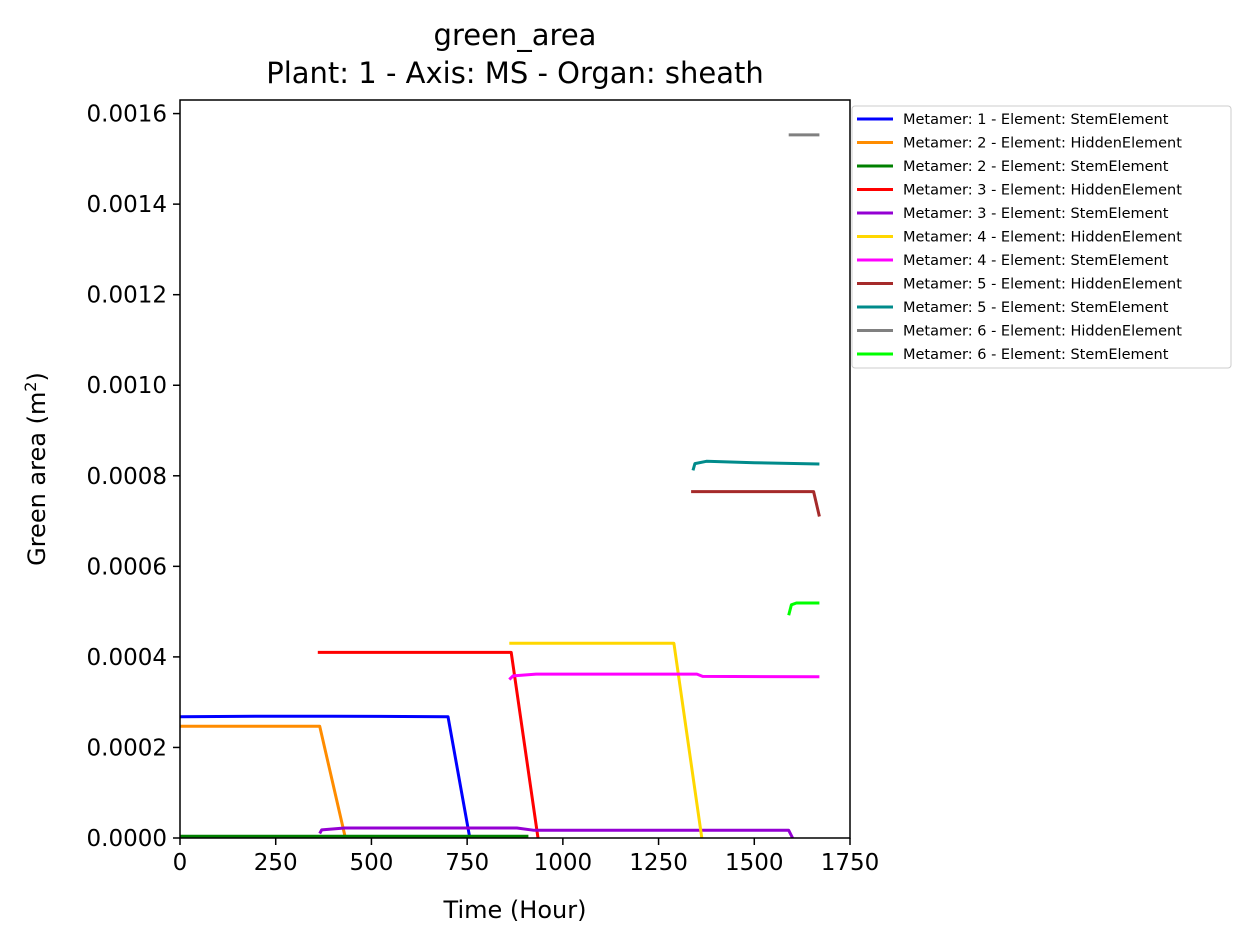  What do you see at coordinates (1036, 120) in the screenshot?
I see `legend-entry-label: Metamer: 1 - Element: StemElement` at bounding box center [1036, 120].